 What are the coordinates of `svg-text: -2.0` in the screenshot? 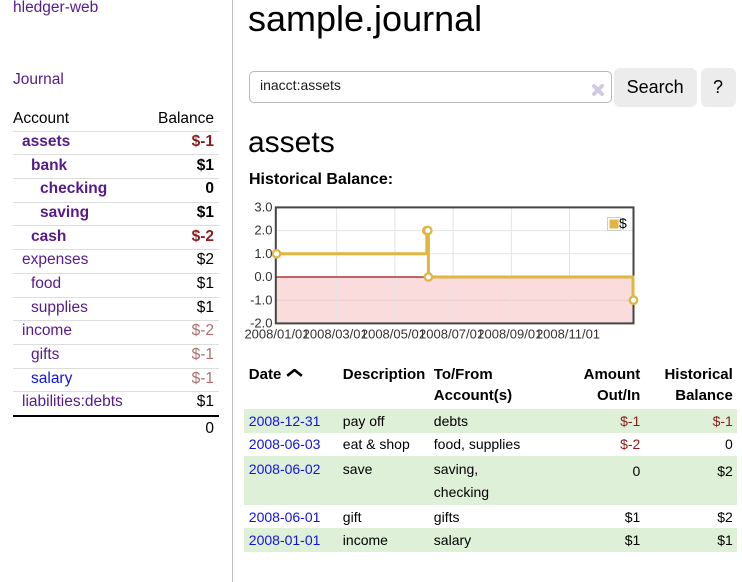 It's located at (261, 323).